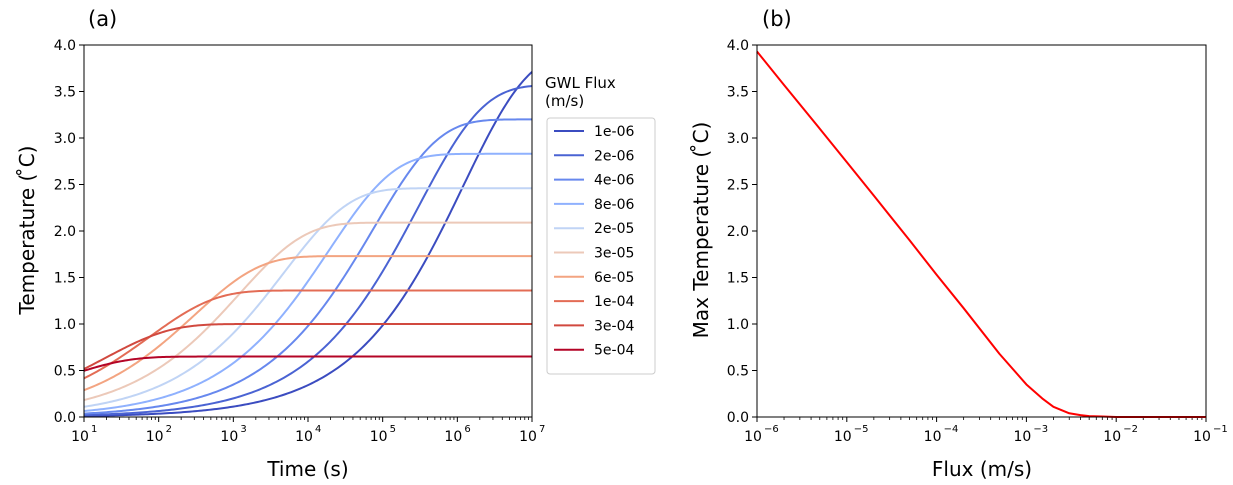 This screenshot has width=1233, height=485. I want to click on legend-label-3e-05: 3e-05, so click(614, 254).